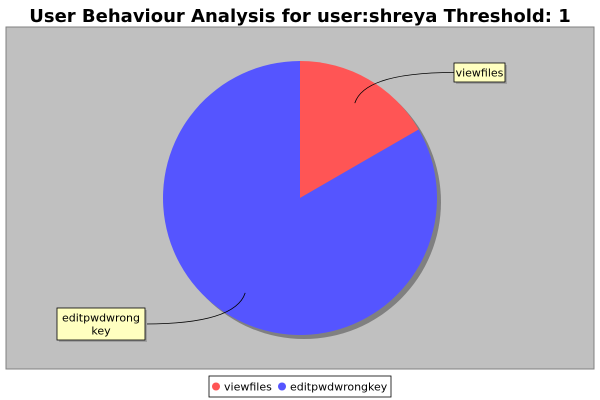 This screenshot has height=400, width=600. I want to click on legend-label-viewfiles: viewfiles, so click(248, 387).